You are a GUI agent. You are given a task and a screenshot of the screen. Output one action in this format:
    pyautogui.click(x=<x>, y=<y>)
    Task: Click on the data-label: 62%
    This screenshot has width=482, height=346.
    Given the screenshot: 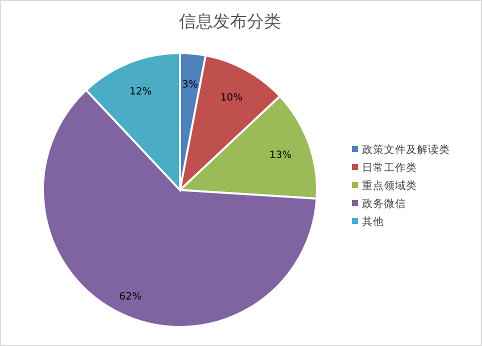 What is the action you would take?
    pyautogui.click(x=130, y=296)
    